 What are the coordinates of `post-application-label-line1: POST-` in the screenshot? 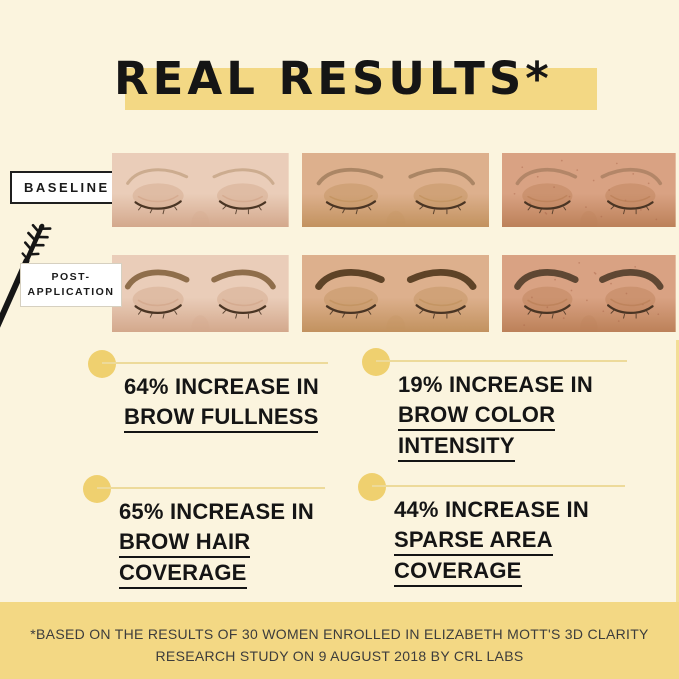 It's located at (71, 277).